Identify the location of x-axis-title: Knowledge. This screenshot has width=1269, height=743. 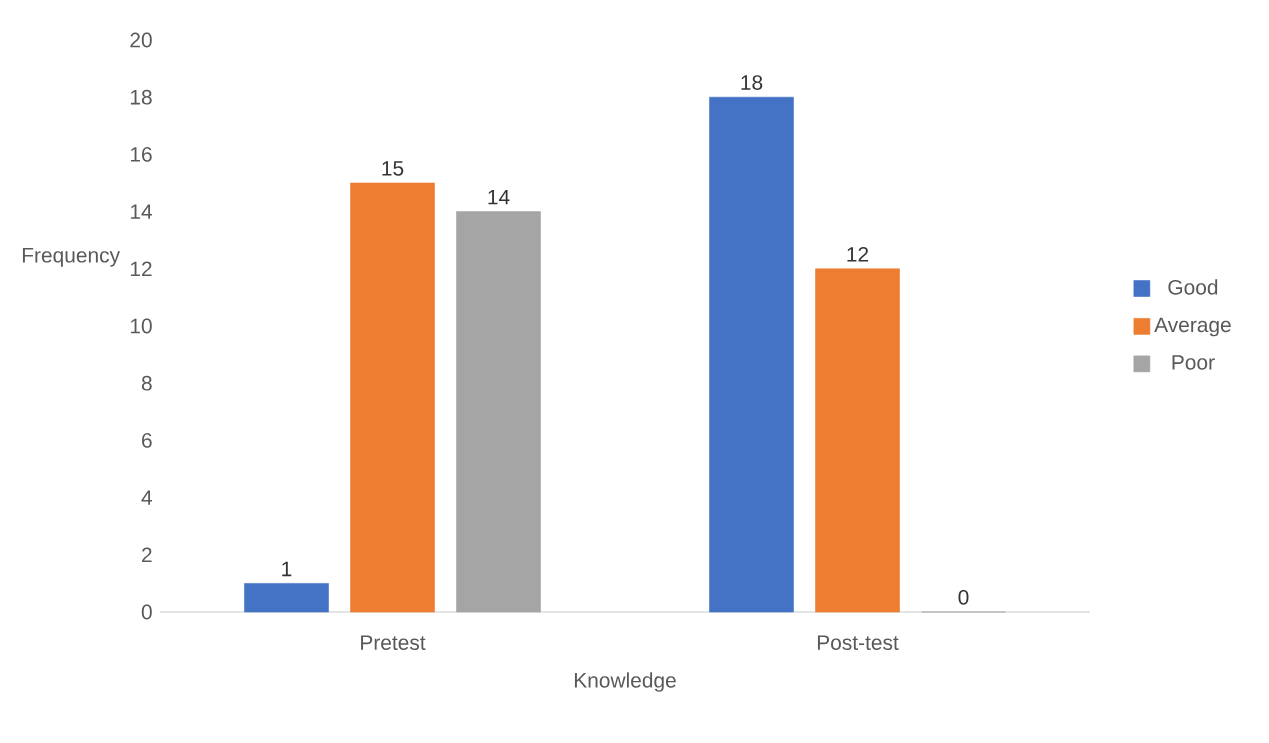
(625, 682).